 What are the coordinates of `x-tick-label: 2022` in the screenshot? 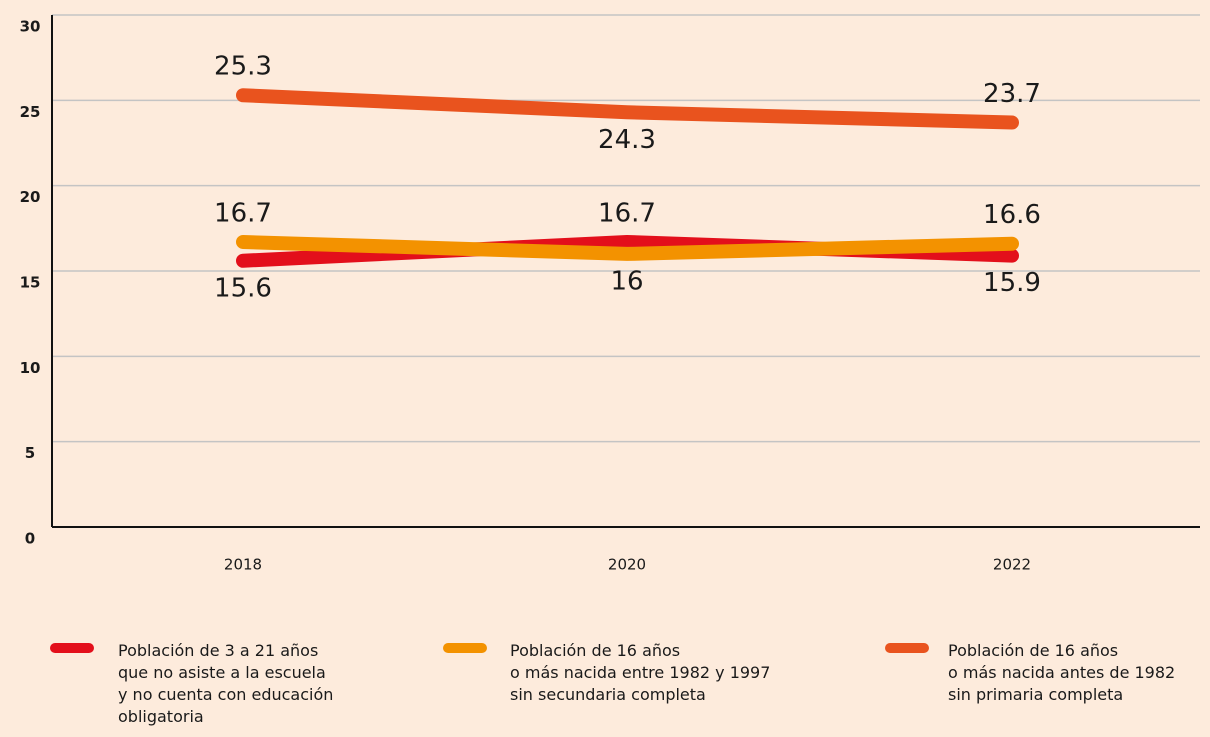 It's located at (1012, 565).